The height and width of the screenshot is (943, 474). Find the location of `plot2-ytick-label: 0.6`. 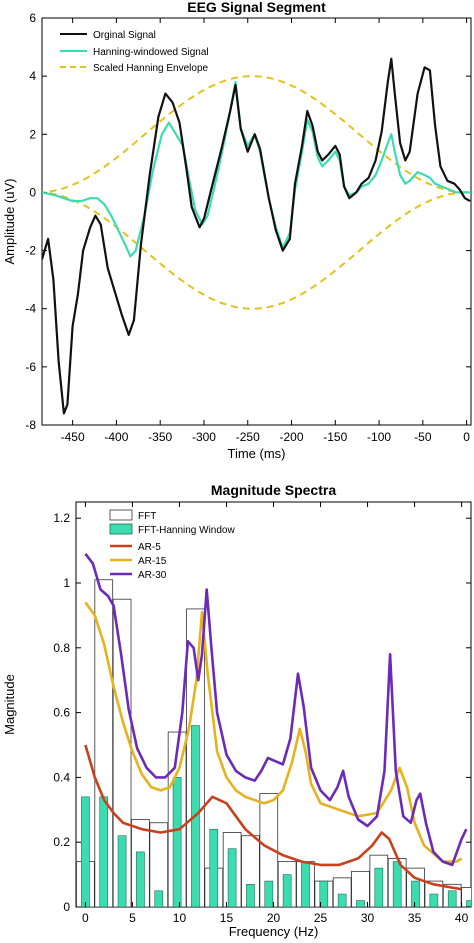

plot2-ytick-label: 0.6 is located at coordinates (61, 713).